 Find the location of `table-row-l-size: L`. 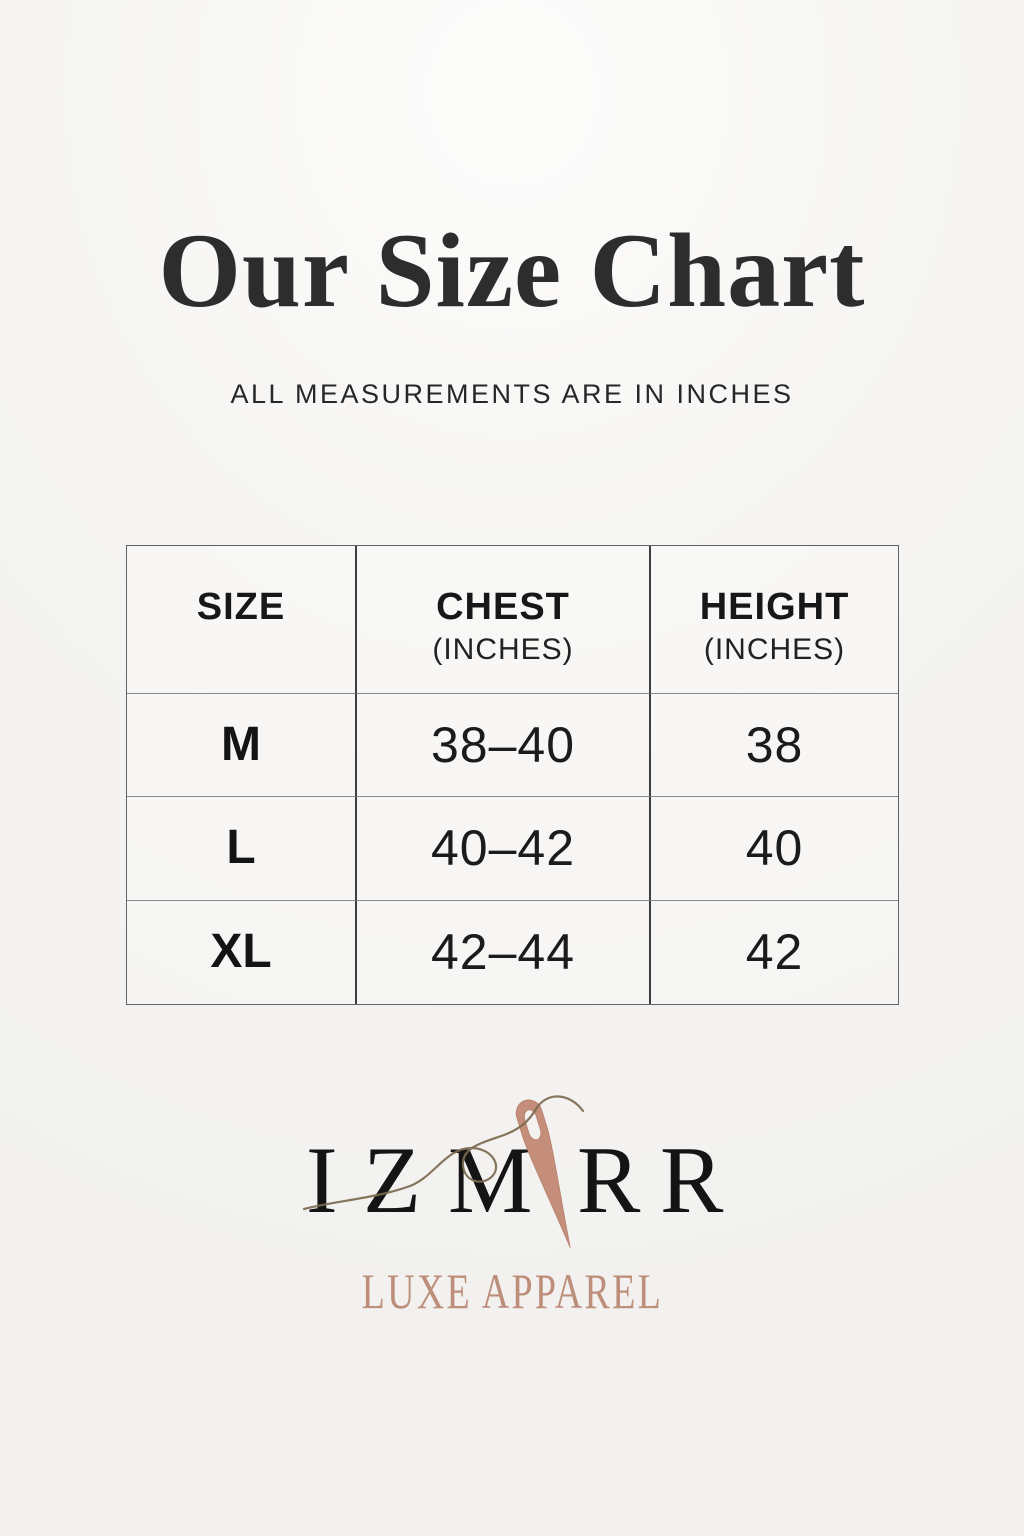

table-row-l-size: L is located at coordinates (242, 849).